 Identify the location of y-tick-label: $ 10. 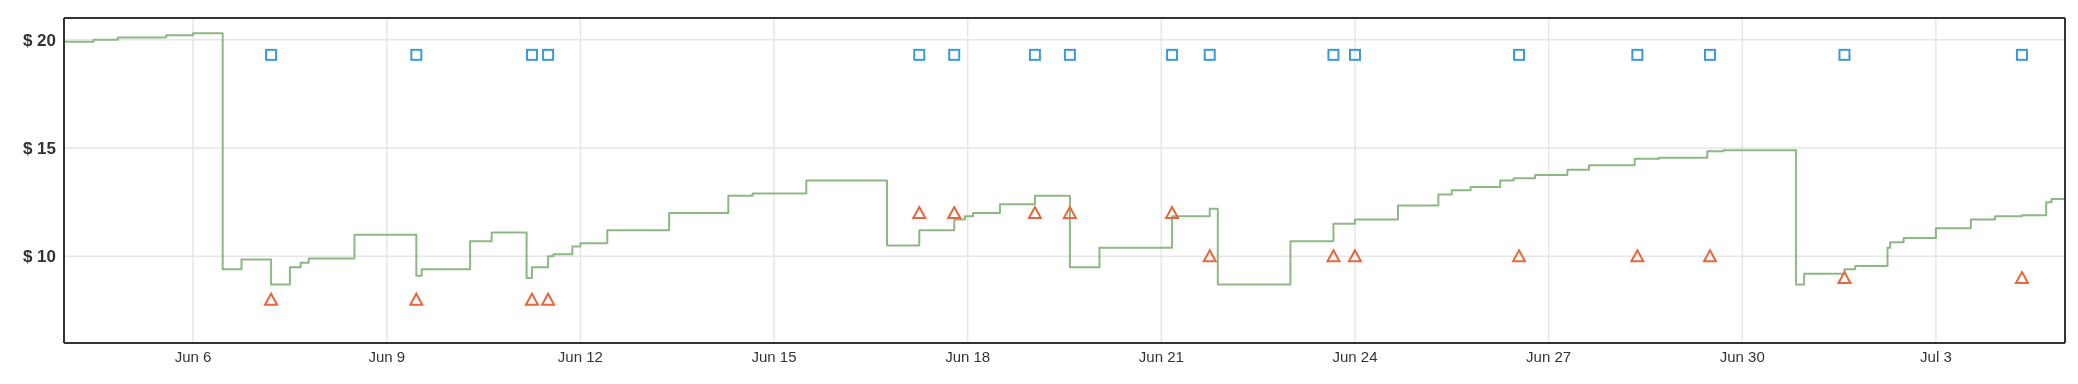
(39, 257).